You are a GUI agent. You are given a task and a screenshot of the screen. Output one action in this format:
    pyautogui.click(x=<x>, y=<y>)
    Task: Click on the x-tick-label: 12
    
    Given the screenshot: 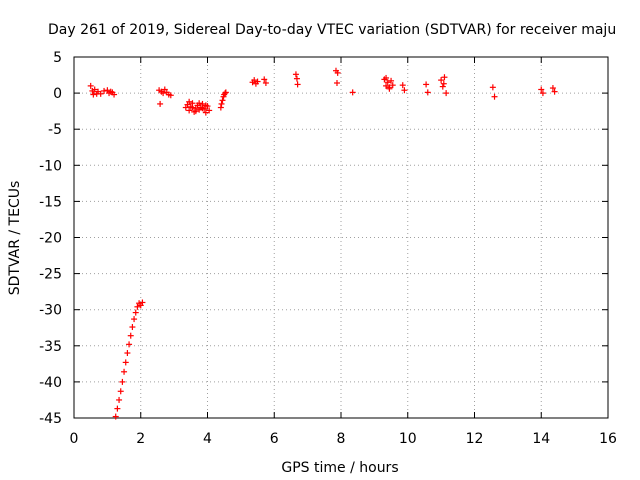 What is the action you would take?
    pyautogui.click(x=475, y=439)
    